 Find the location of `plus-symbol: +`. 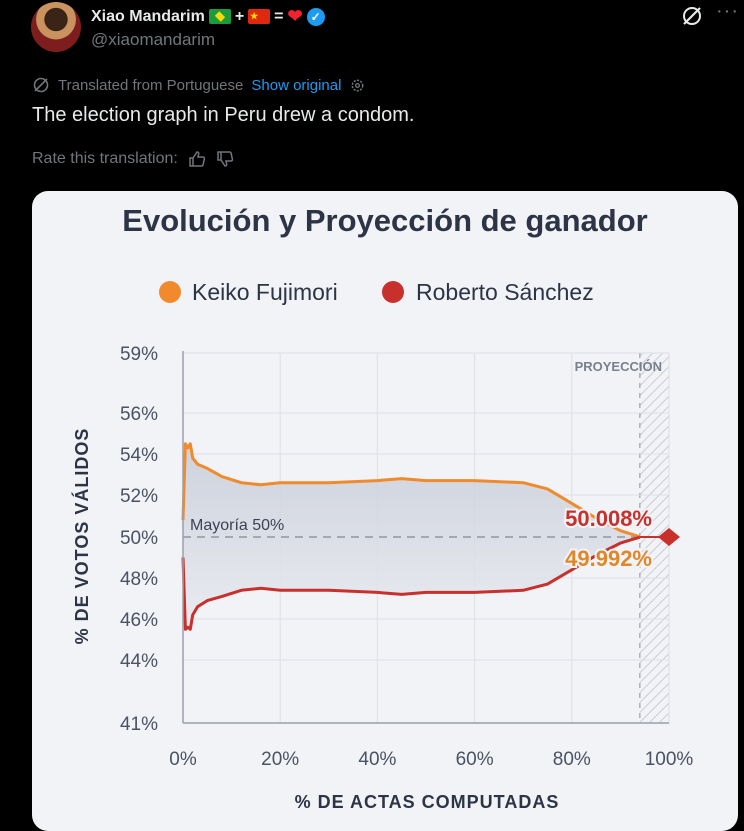

plus-symbol: + is located at coordinates (239, 16).